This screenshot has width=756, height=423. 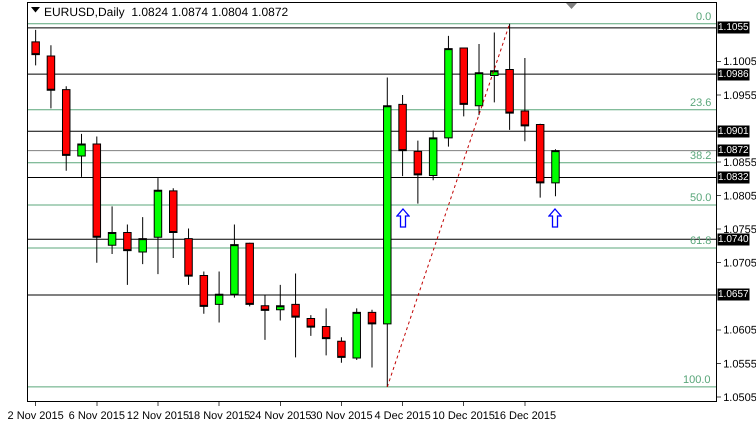 What do you see at coordinates (525, 416) in the screenshot?
I see `x-tick-label: 16 Dec 2015` at bounding box center [525, 416].